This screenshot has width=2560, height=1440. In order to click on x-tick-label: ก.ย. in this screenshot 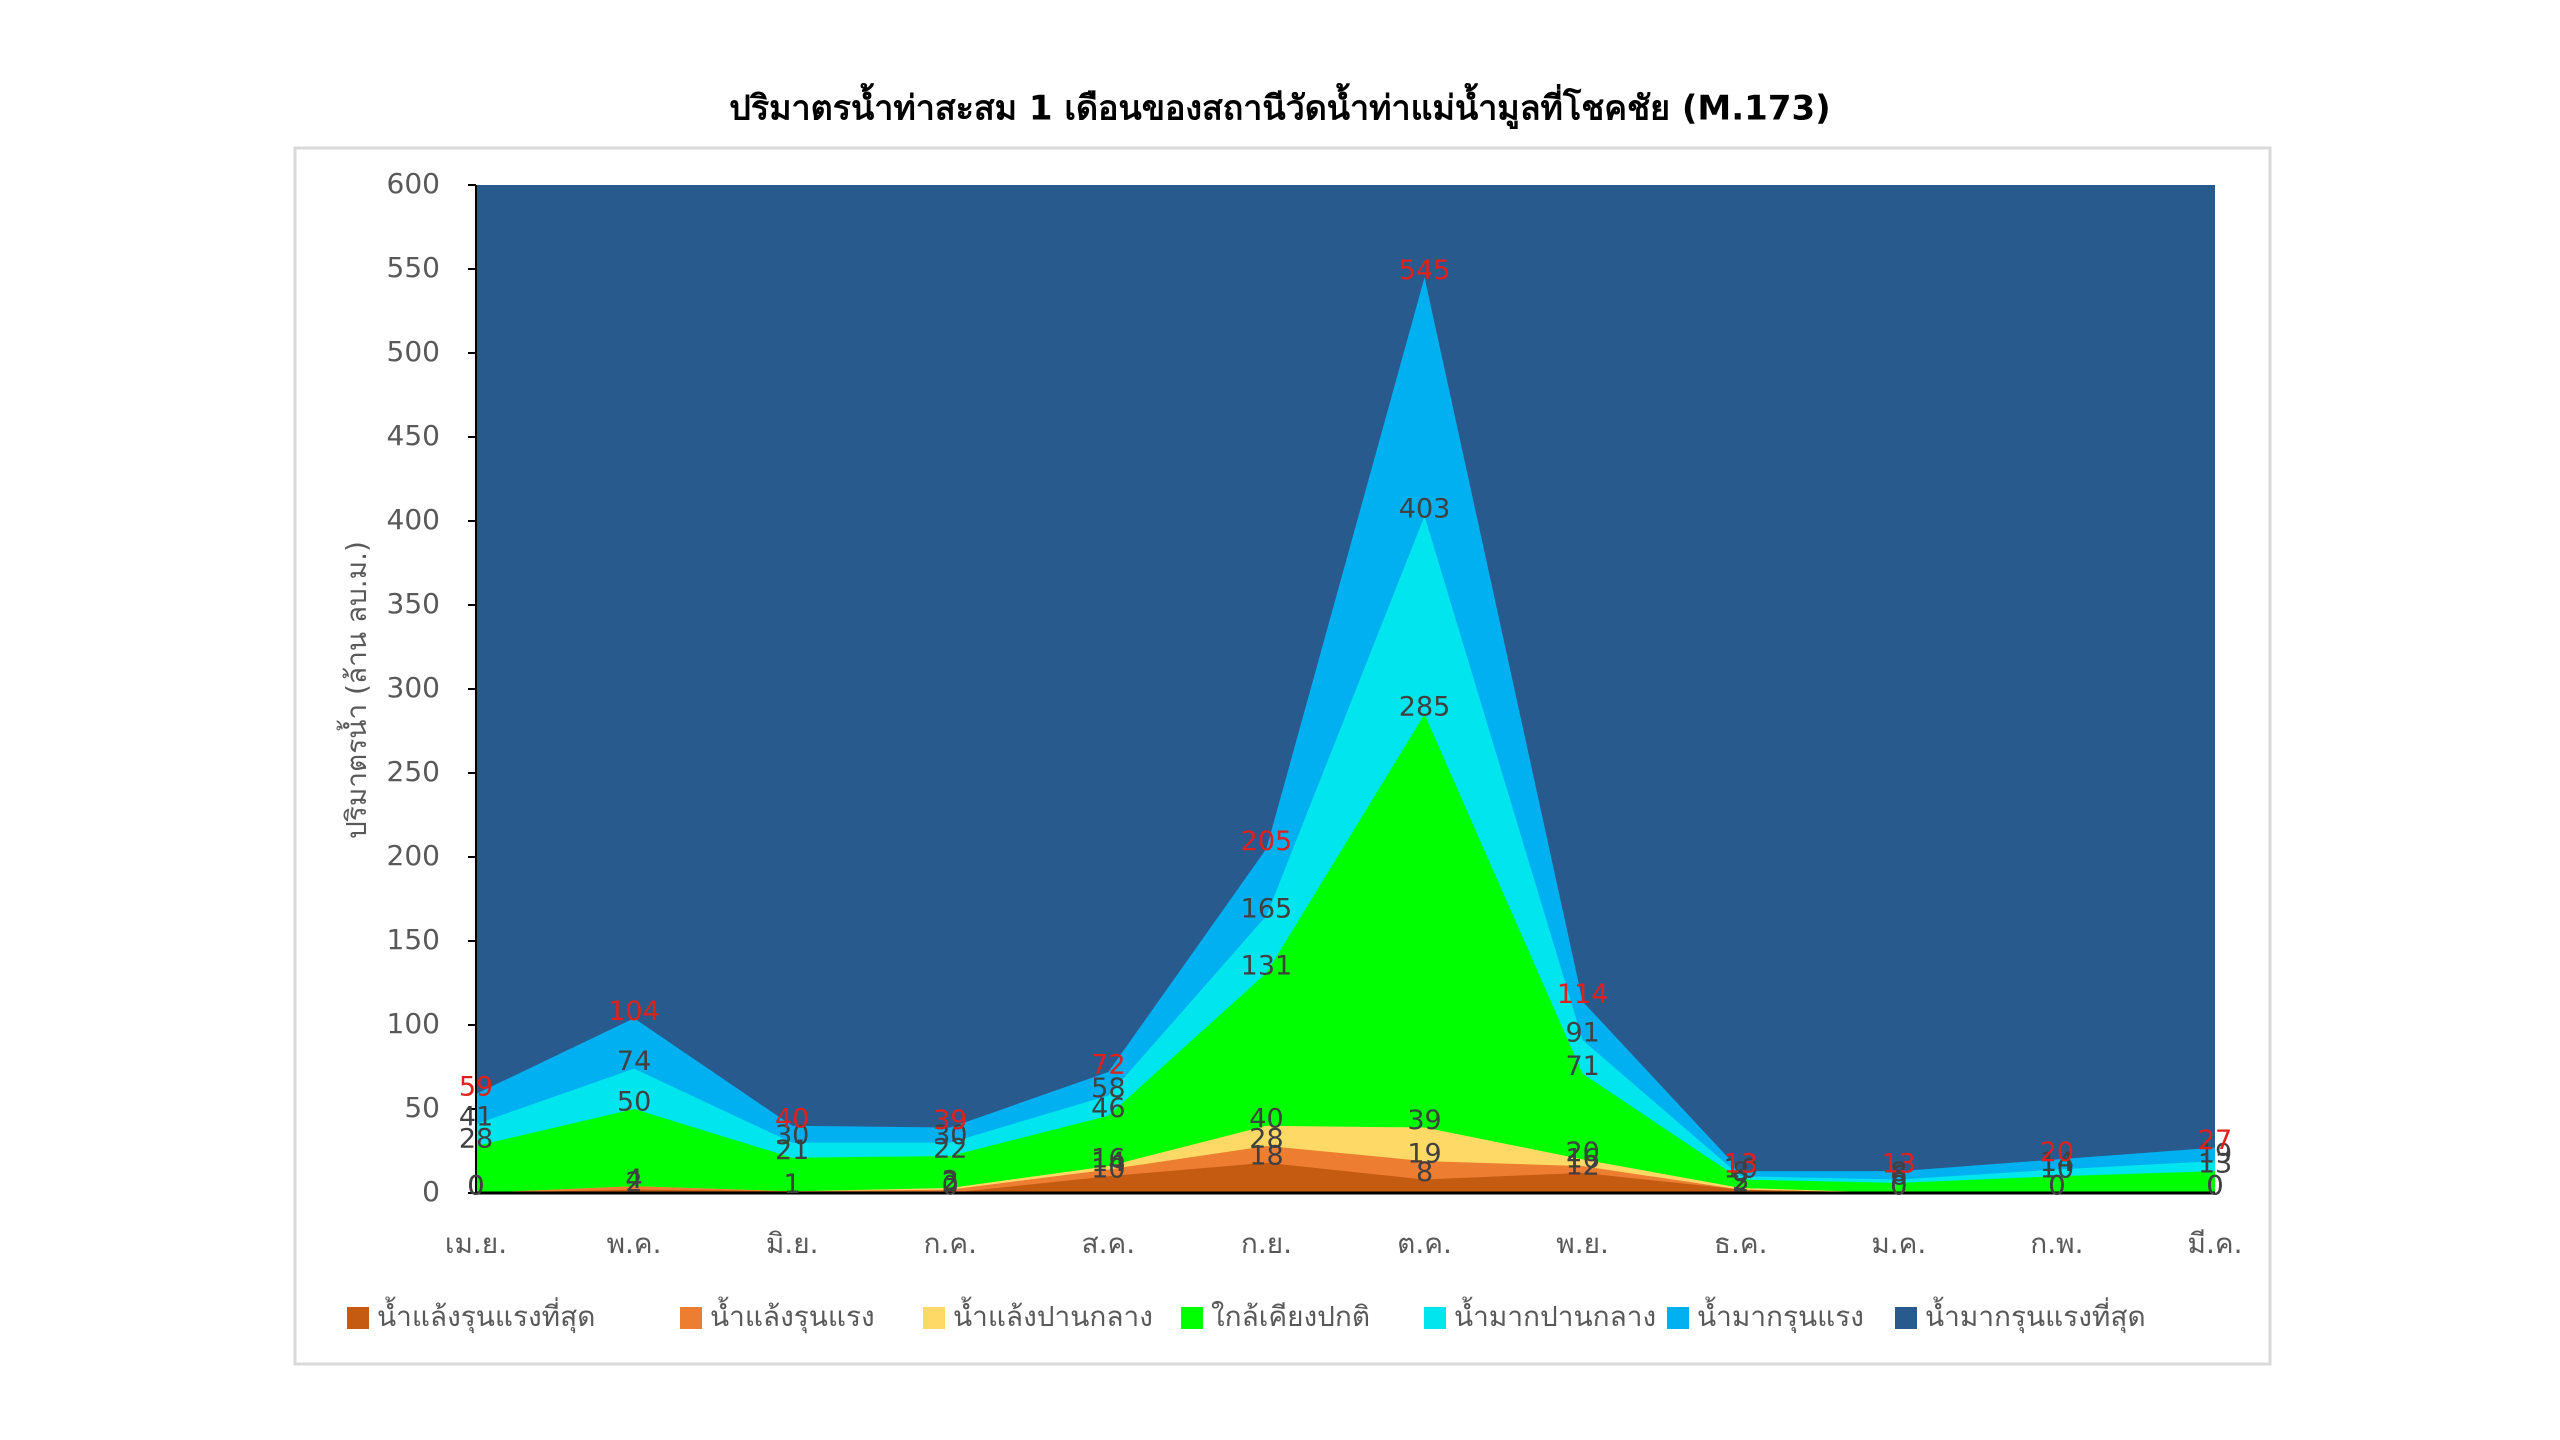, I will do `click(1266, 1243)`.